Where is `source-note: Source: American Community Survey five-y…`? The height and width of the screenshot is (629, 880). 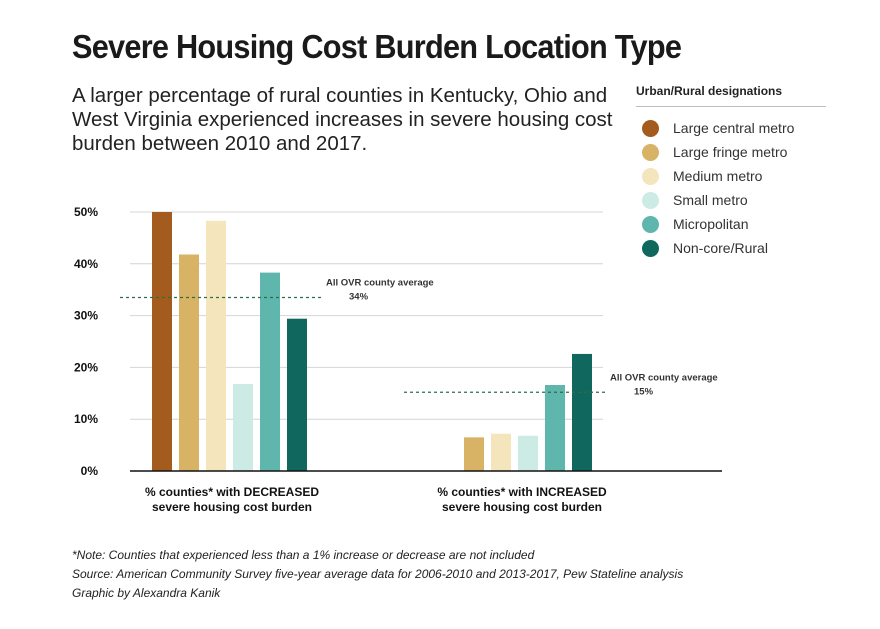 source-note: Source: American Community Survey five-y… is located at coordinates (378, 574).